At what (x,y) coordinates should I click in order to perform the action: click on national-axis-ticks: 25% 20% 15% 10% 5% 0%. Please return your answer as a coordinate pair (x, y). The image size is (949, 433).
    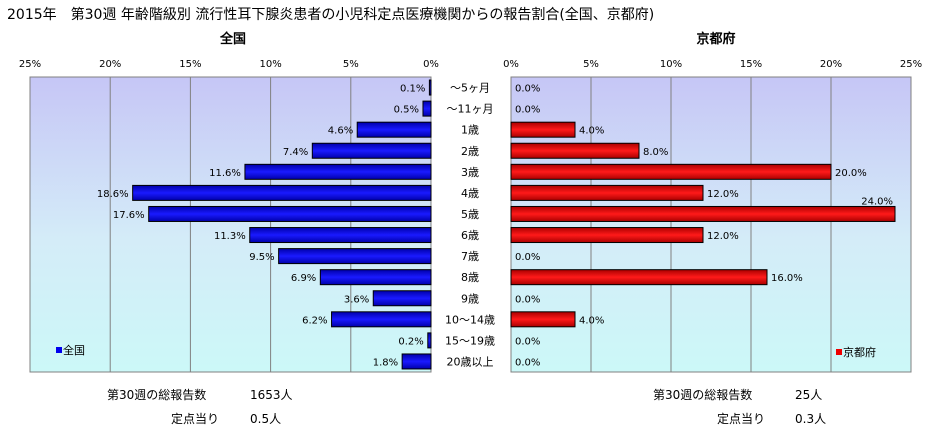
    Looking at the image, I should click on (229, 64).